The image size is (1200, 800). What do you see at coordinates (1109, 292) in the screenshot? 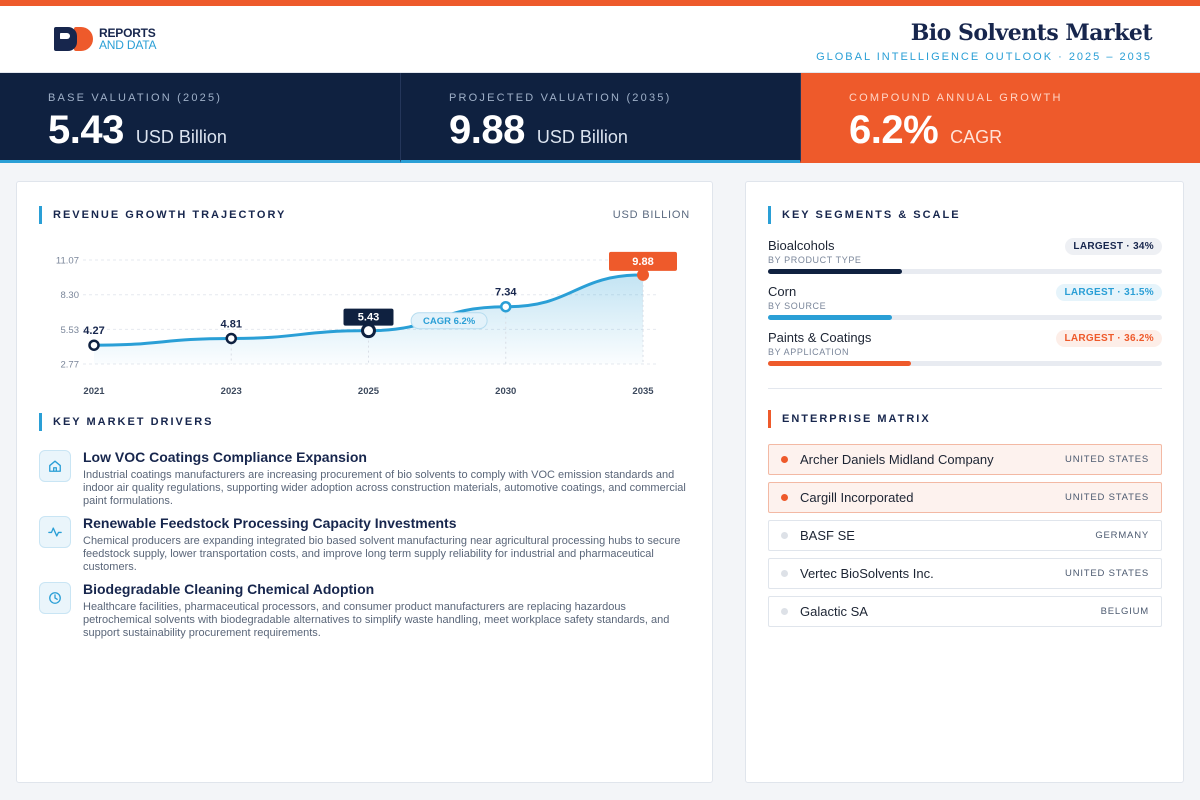
I see `segment-share-badge: LARGEST · 31.5%` at bounding box center [1109, 292].